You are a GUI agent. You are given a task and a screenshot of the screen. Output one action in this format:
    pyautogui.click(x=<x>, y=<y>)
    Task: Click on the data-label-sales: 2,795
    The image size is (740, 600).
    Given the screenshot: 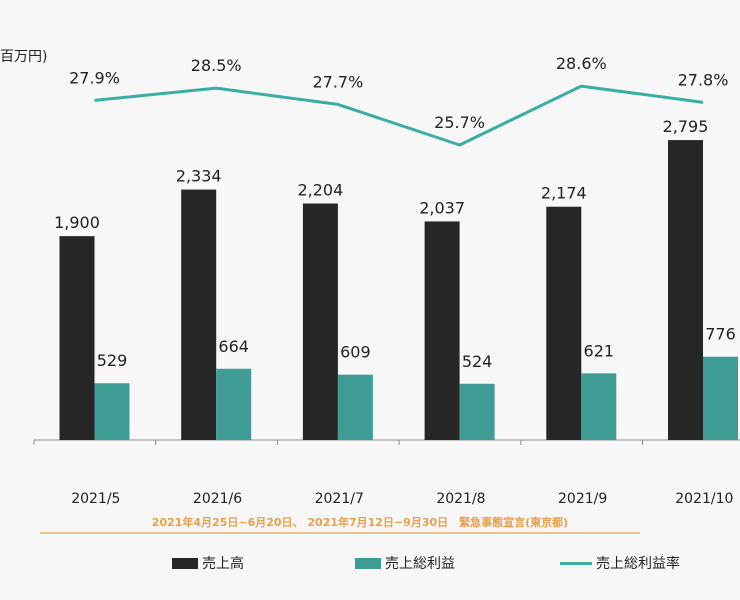 What is the action you would take?
    pyautogui.click(x=686, y=126)
    